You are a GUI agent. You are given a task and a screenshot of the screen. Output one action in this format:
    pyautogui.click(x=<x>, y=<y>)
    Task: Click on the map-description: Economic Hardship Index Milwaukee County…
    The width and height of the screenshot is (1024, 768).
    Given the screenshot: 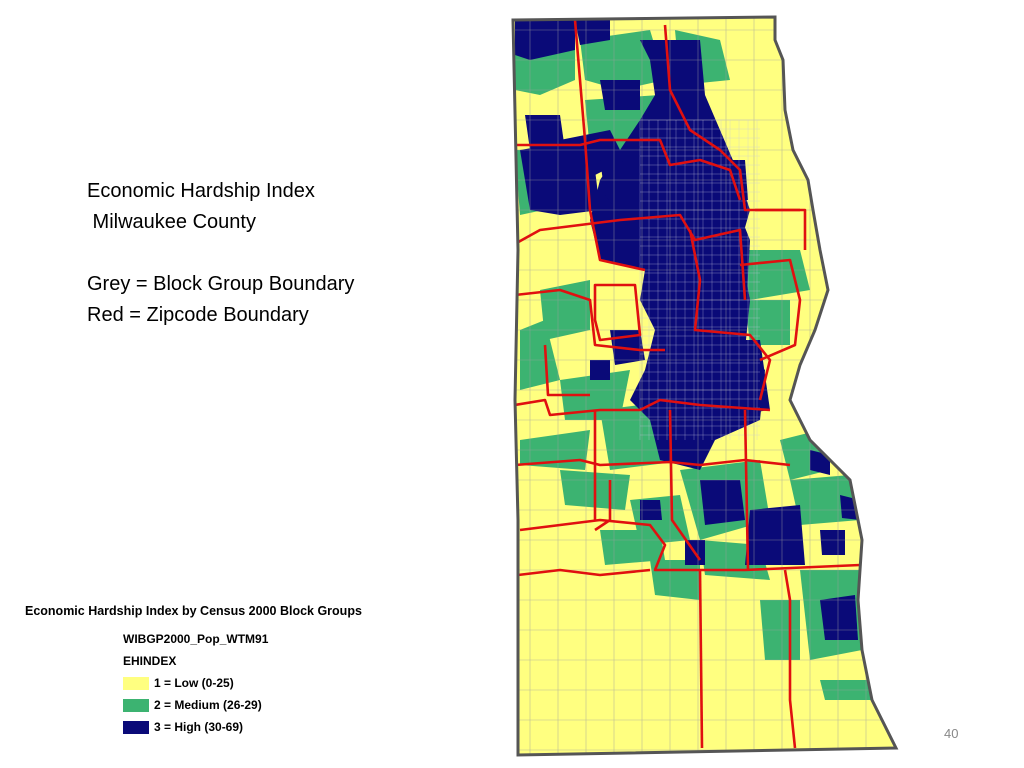 What is the action you would take?
    pyautogui.click(x=220, y=253)
    